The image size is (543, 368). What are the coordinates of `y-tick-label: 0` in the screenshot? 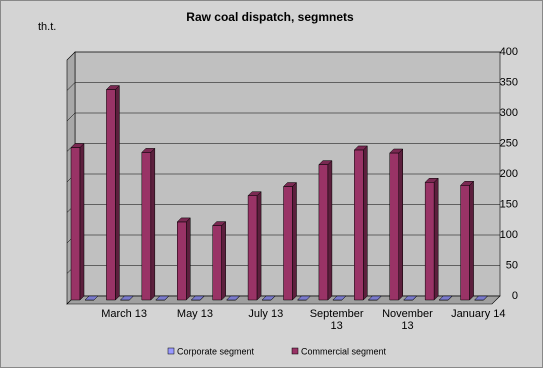 It's located at (515, 296).